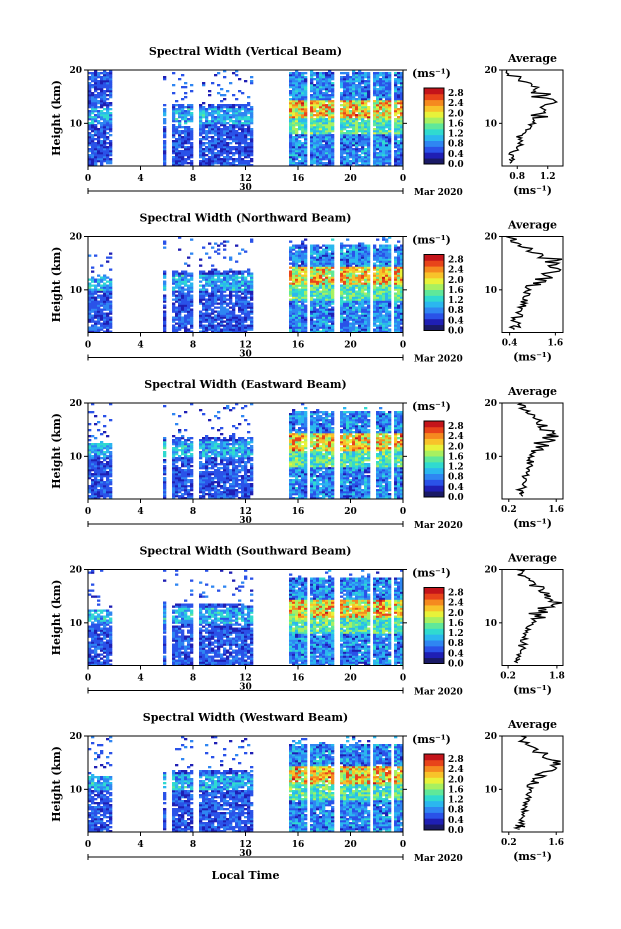 This screenshot has width=621, height=929. Describe the element at coordinates (246, 875) in the screenshot. I see `x-axis-label: Local Time` at that location.